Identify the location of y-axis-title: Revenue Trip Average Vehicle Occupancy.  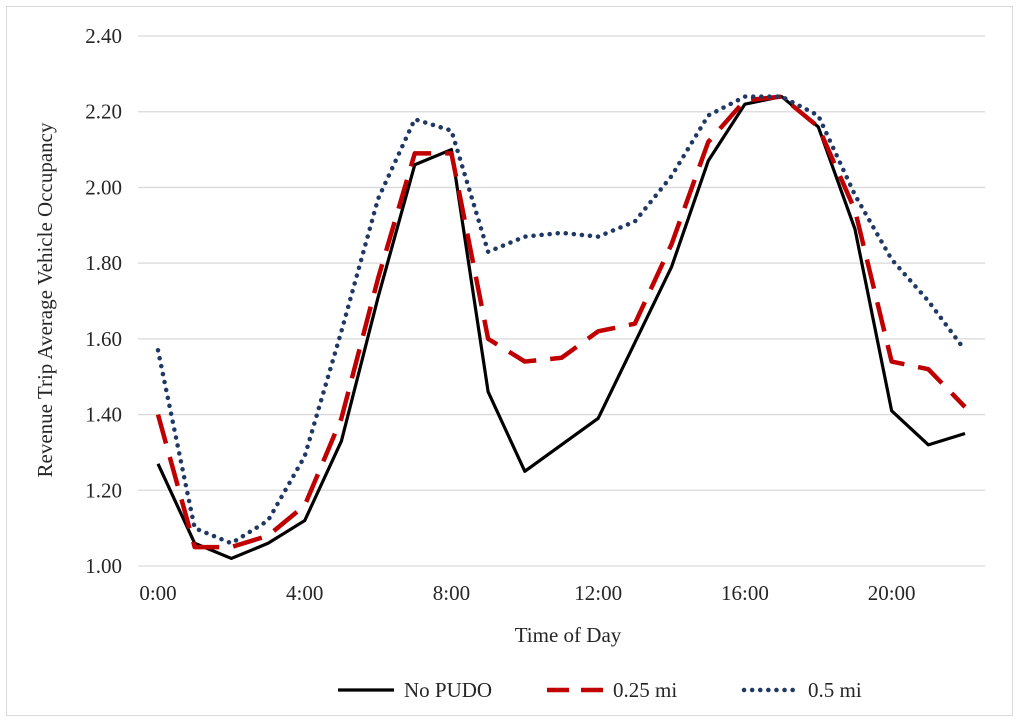
(45, 299).